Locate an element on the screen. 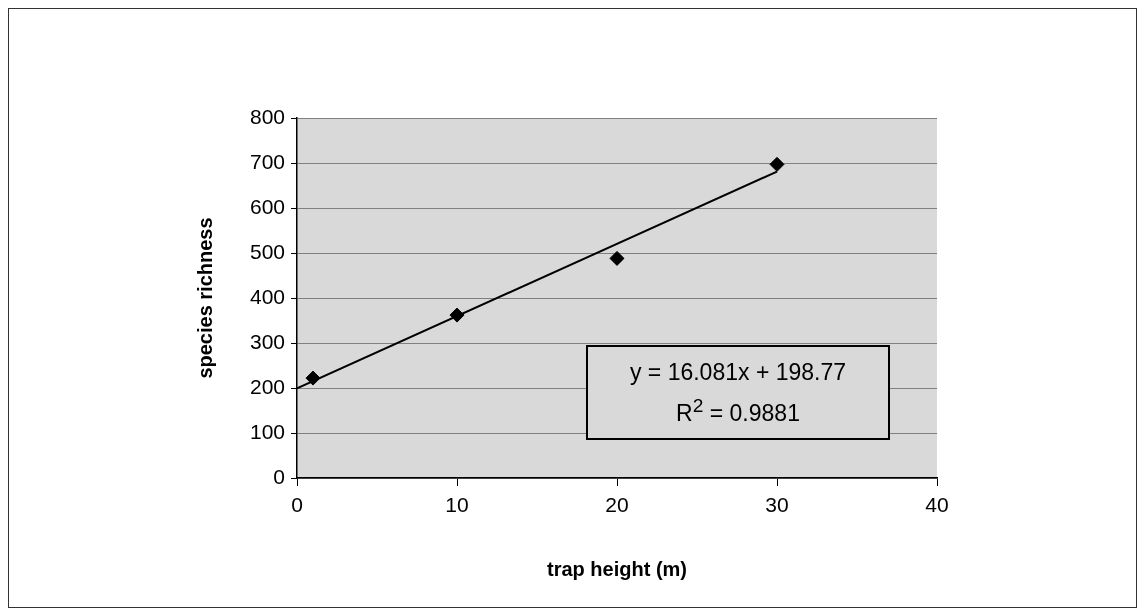 This screenshot has height=616, width=1145. text-box: y = 16.081x + 198.77 R$^{2}$ = 0.9881 is located at coordinates (738, 392).